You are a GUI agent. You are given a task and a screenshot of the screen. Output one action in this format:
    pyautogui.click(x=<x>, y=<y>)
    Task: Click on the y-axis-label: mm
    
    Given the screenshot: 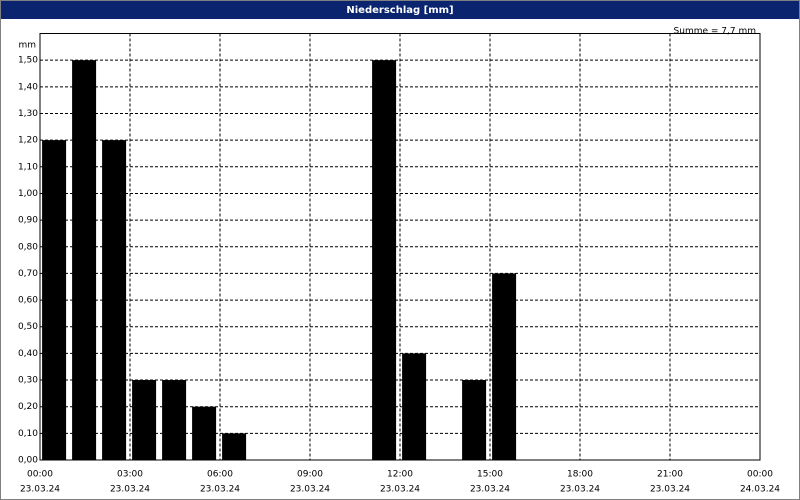 What is the action you would take?
    pyautogui.click(x=27, y=46)
    